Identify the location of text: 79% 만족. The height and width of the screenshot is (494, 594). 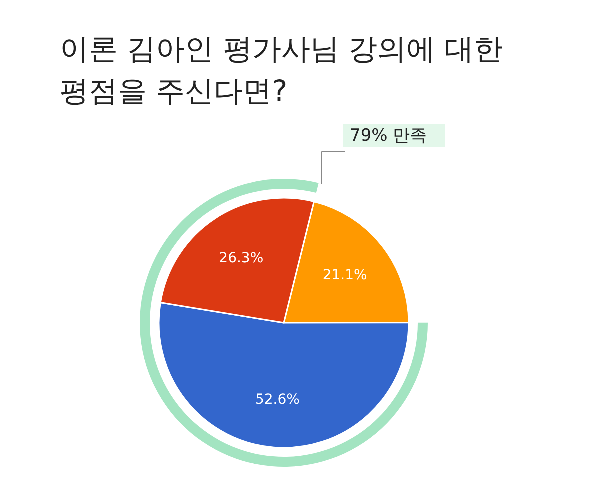
(389, 136).